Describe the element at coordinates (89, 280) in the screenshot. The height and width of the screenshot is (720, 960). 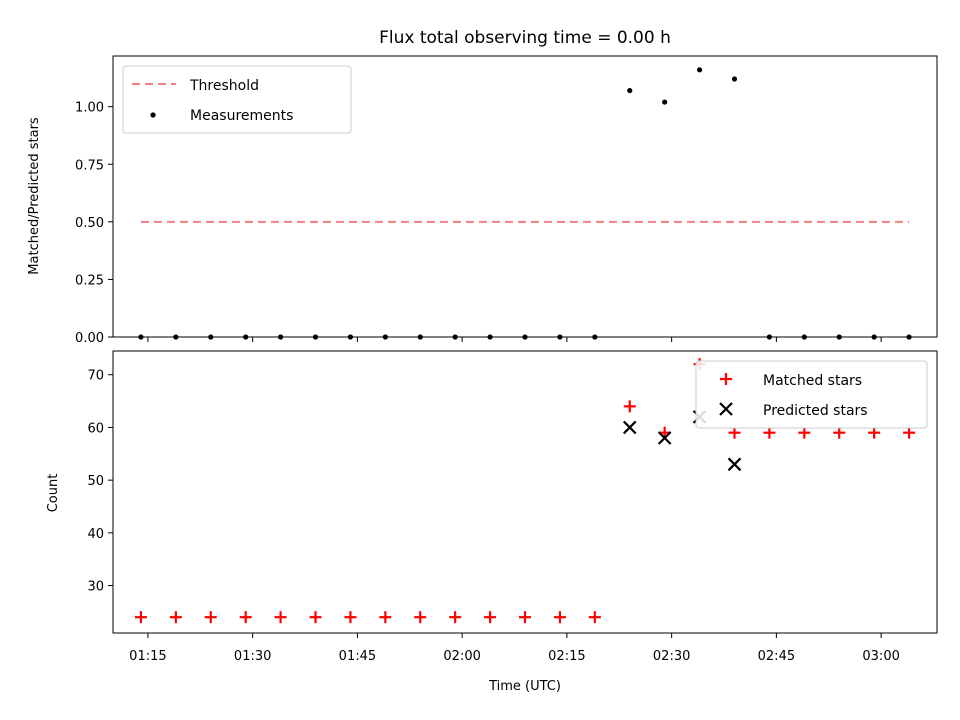
I see `top-y-tick-label: 0.25` at that location.